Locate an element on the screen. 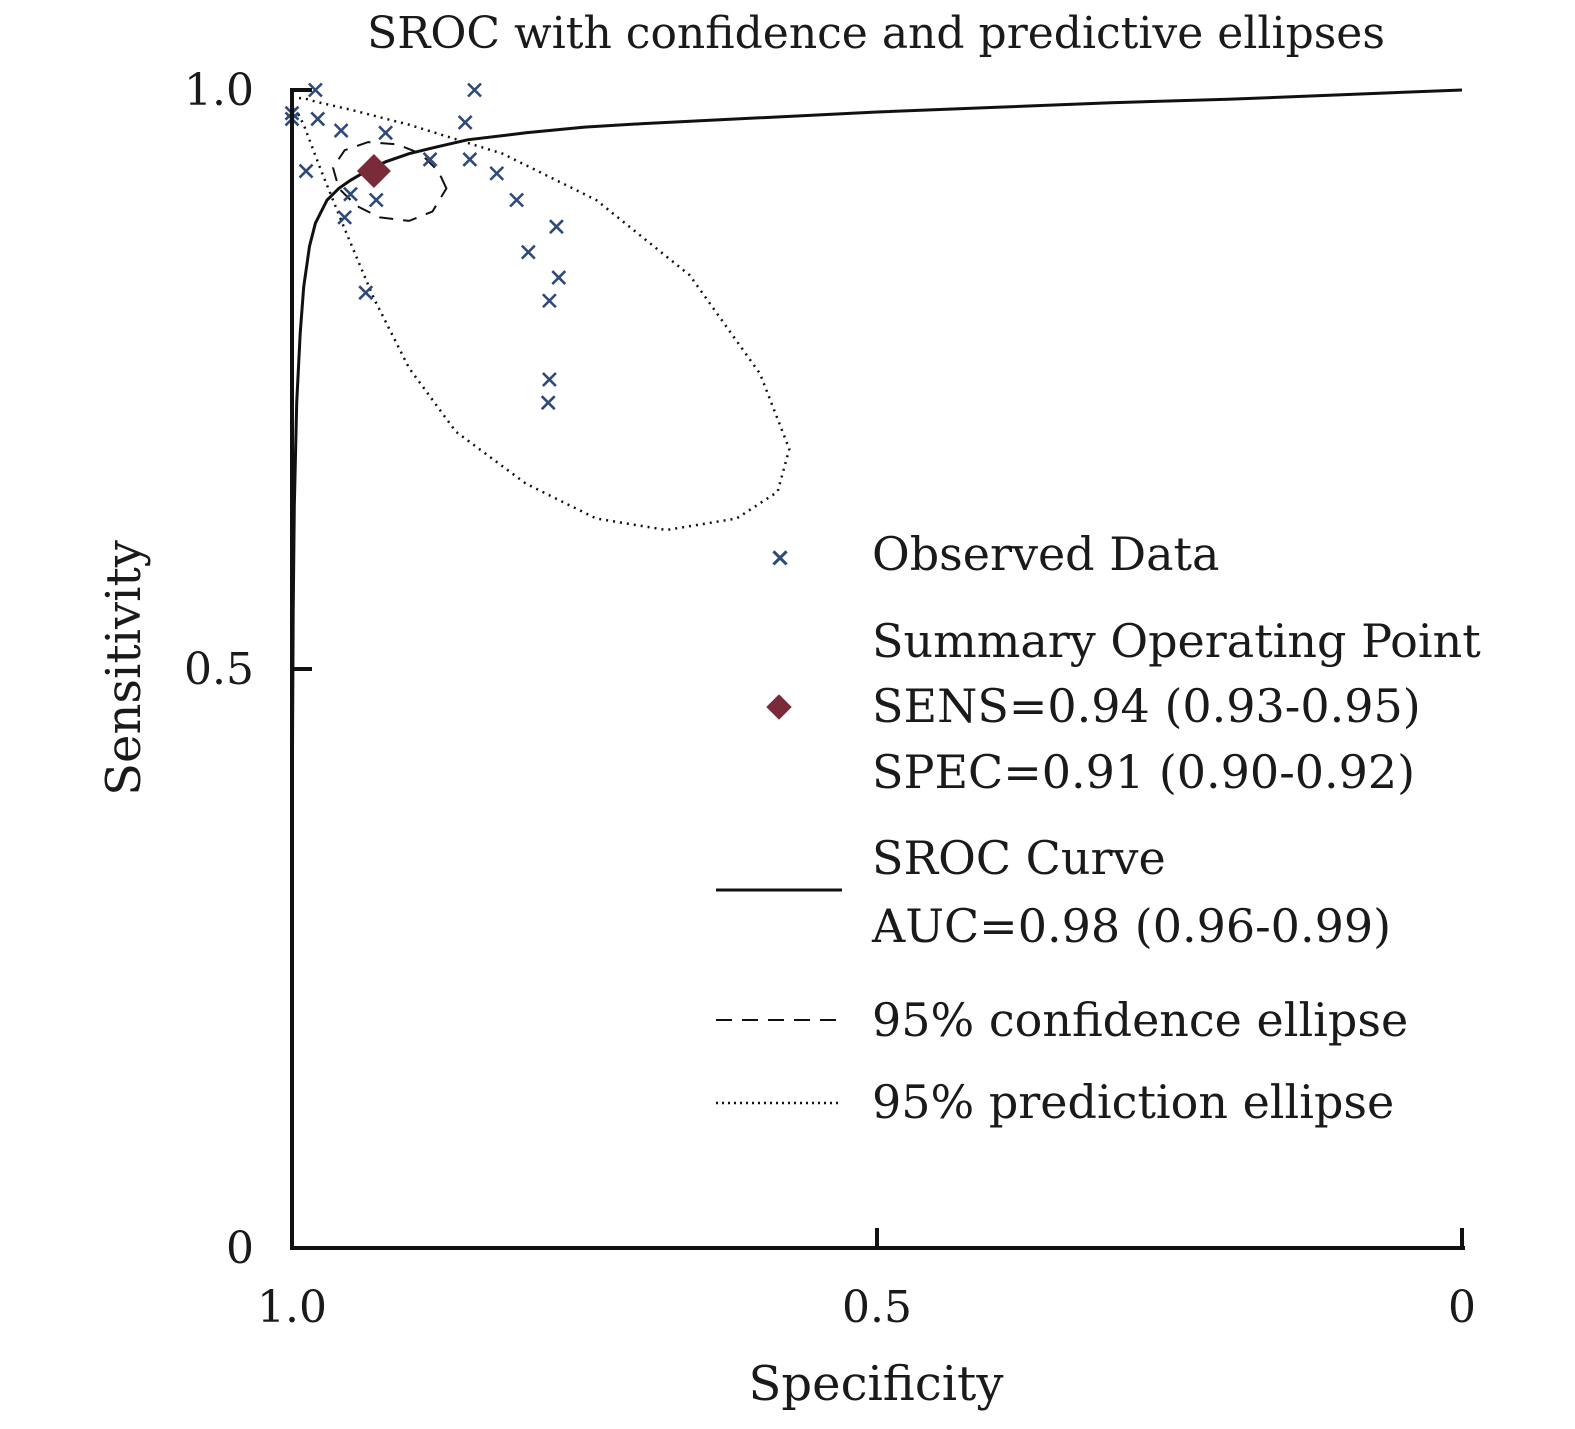 Image resolution: width=1575 pixels, height=1429 pixels. summary-point is located at coordinates (373, 171).